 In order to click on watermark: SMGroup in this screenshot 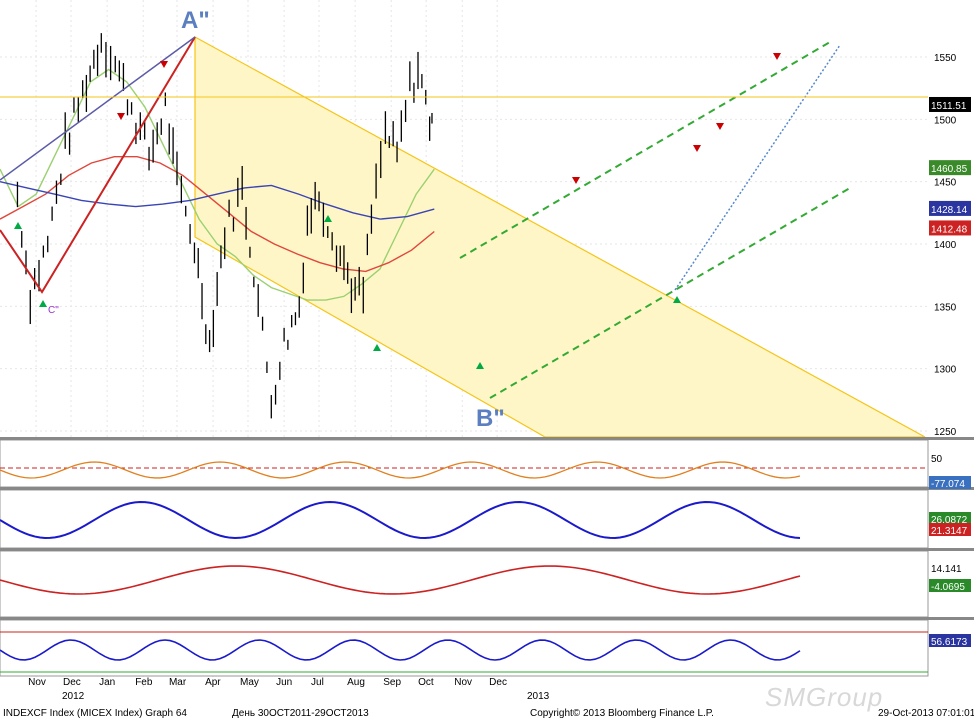, I will do `click(824, 697)`.